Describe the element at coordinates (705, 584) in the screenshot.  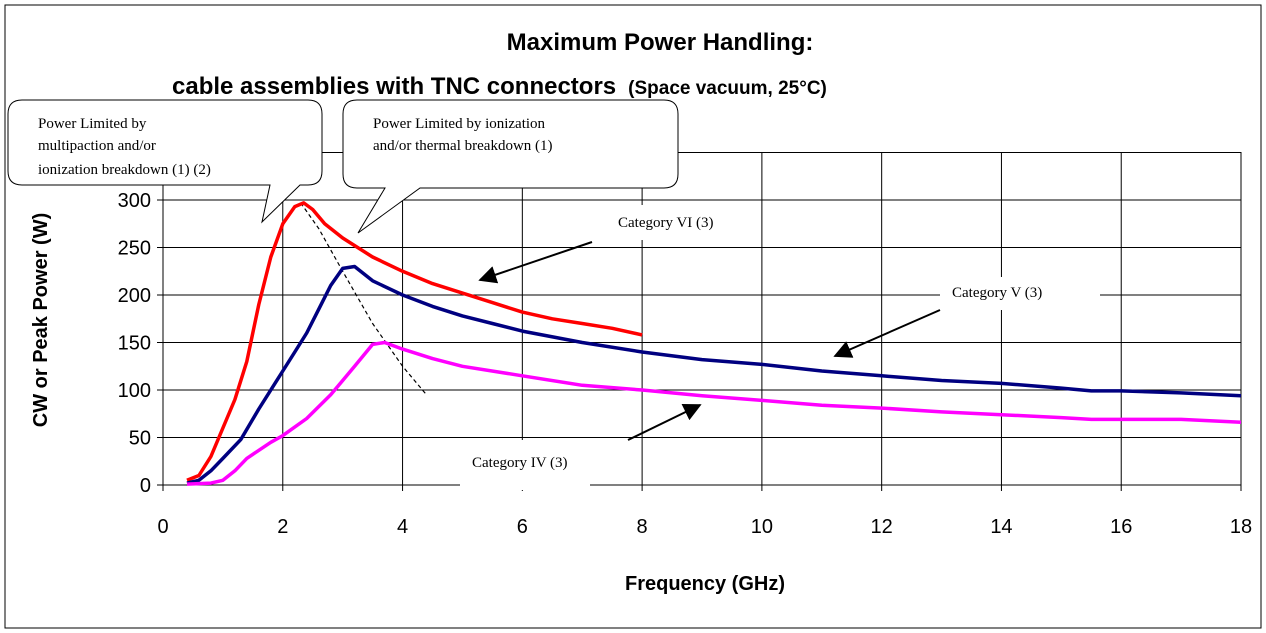
I see `x-axis-label: Frequency (GHz)` at that location.